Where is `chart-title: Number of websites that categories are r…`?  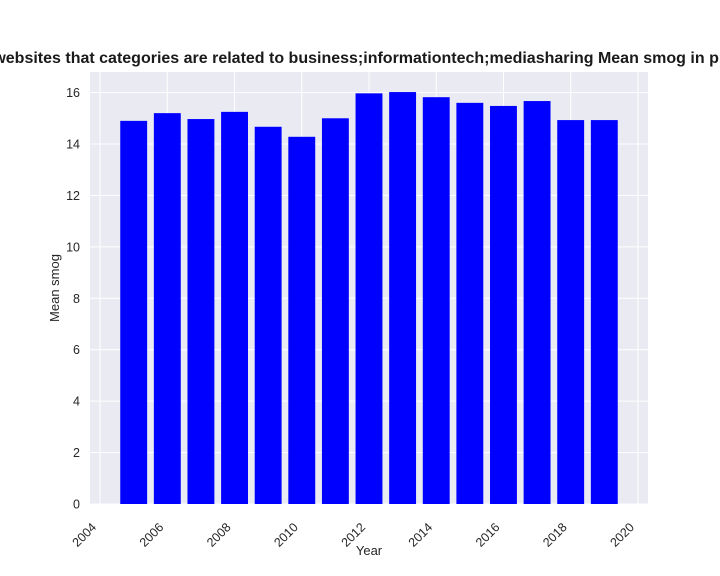
chart-title: Number of websites that categories are r… is located at coordinates (360, 58).